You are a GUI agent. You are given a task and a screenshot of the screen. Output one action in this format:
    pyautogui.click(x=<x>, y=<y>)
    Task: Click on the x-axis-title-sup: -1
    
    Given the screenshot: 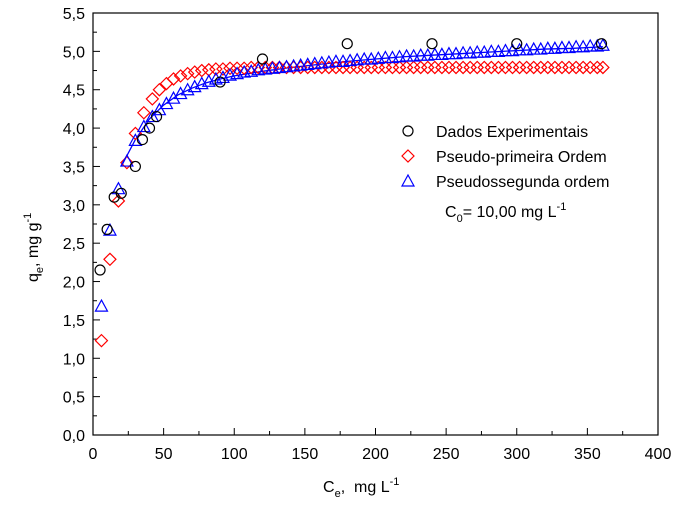 What is the action you would take?
    pyautogui.click(x=395, y=482)
    